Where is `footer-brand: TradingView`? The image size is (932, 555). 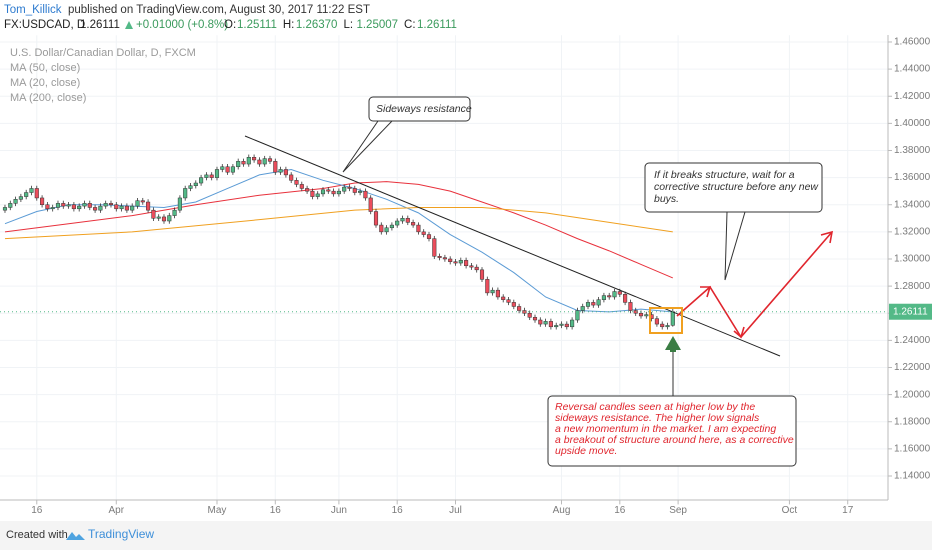 footer-brand: TradingView is located at coordinates (121, 534).